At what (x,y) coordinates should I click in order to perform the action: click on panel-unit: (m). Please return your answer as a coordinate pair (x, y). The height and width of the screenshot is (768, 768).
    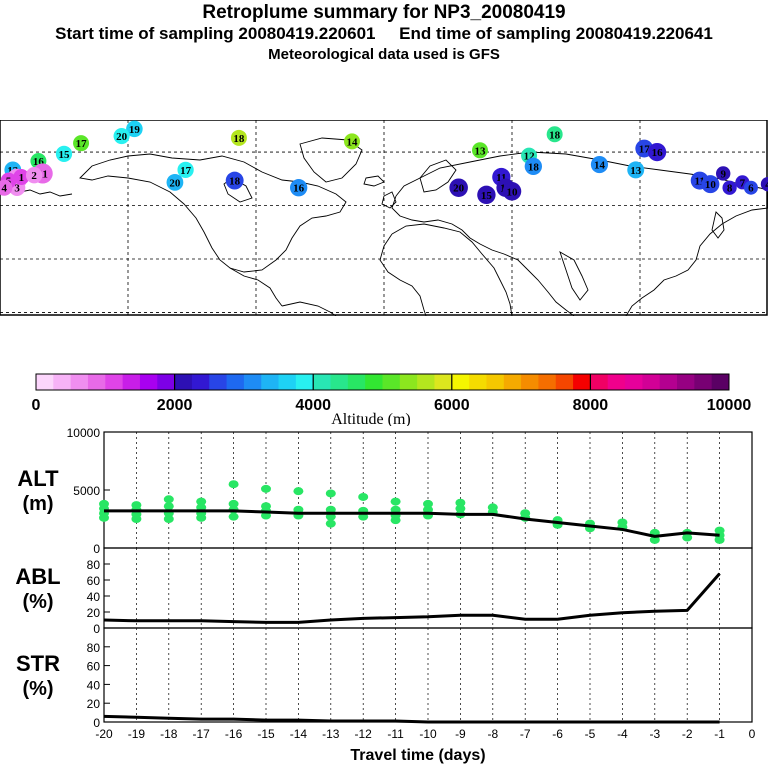
    Looking at the image, I should click on (37, 504).